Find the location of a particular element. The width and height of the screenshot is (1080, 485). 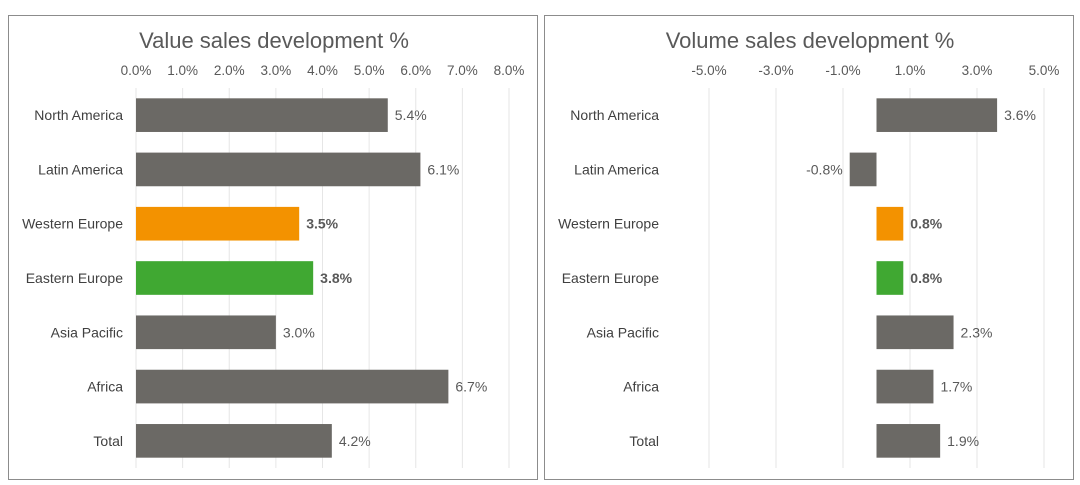

data-label: 3.6% is located at coordinates (1020, 115).